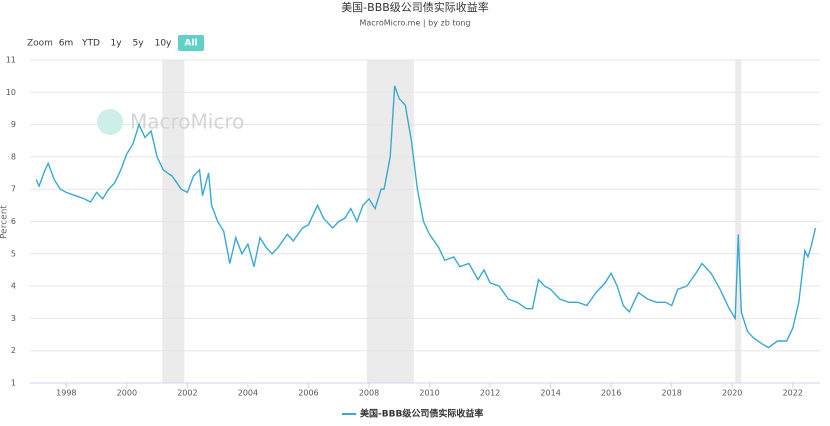  Describe the element at coordinates (5, 222) in the screenshot. I see `y-axis-label: Percent` at that location.